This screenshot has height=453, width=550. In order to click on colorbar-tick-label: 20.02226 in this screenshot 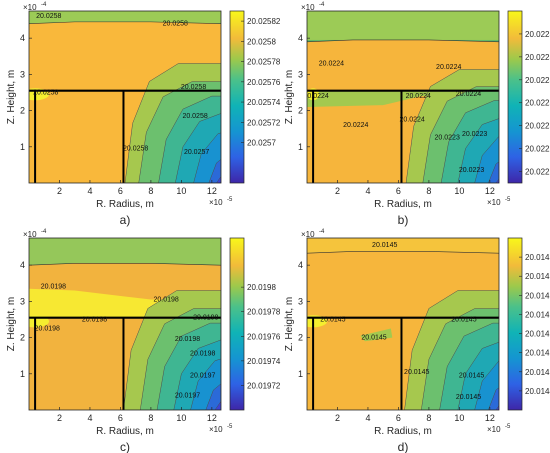, I will do `click(537, 172)`.